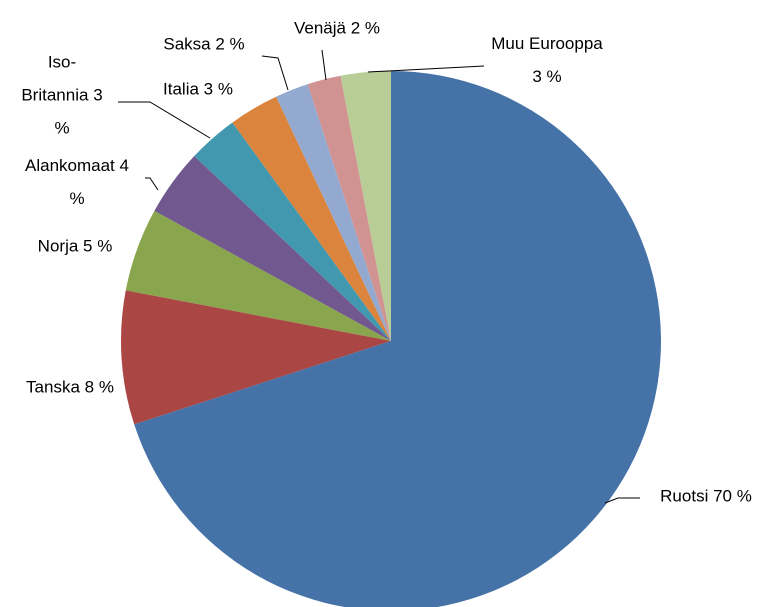  What do you see at coordinates (181, 89) in the screenshot?
I see `category-label: Italia` at bounding box center [181, 89].